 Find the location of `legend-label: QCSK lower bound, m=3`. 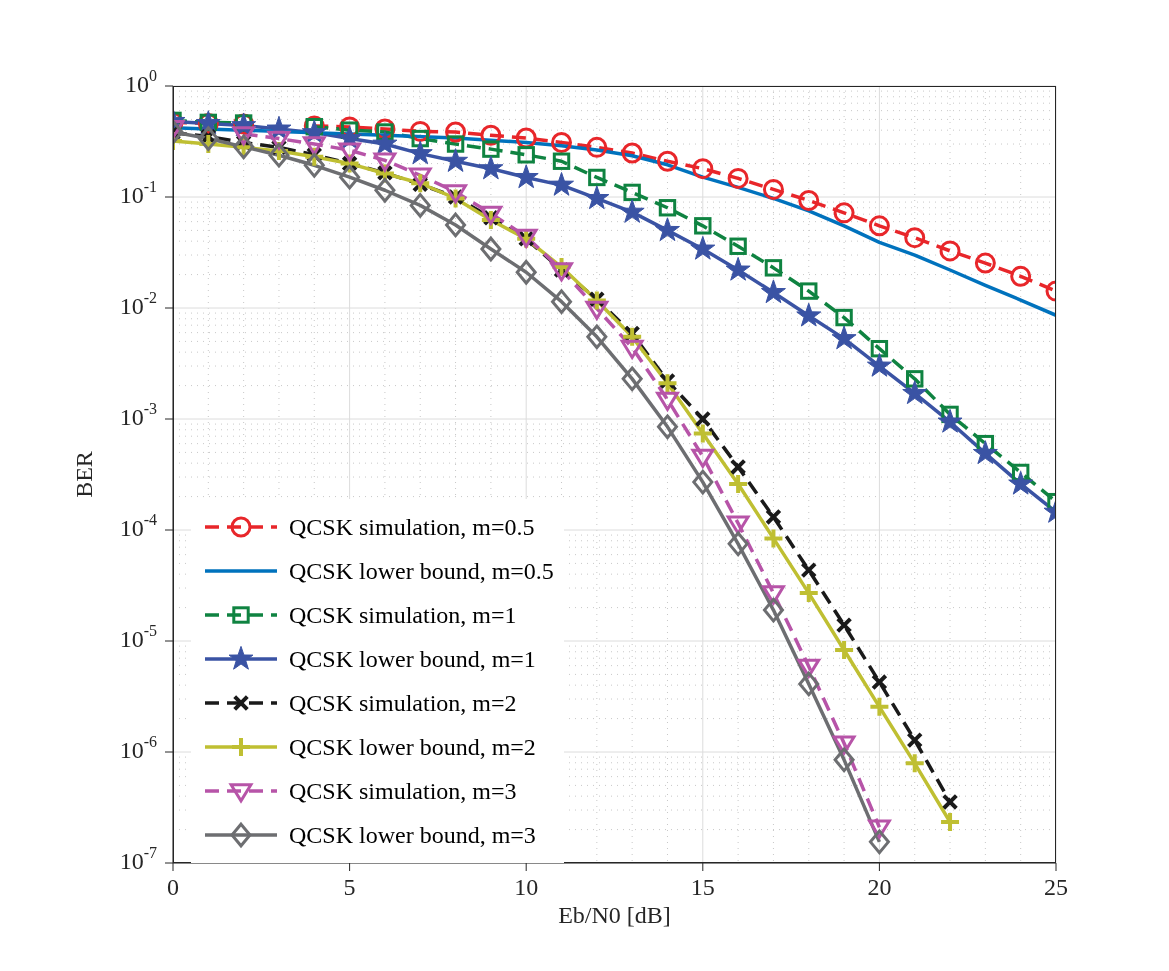

legend-label: QCSK lower bound, m=3 is located at coordinates (412, 835).